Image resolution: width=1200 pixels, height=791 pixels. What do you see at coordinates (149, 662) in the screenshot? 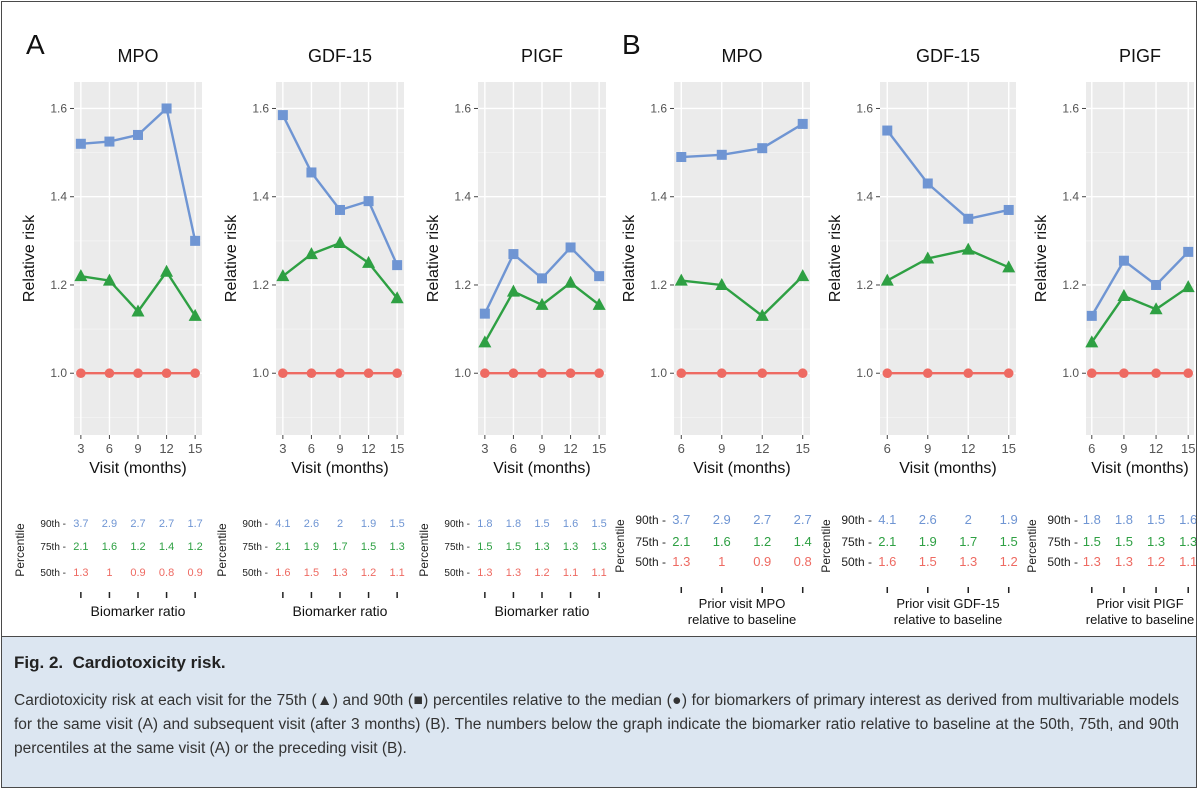
I see `caption-title-text: Cardiotoxicity risk.` at bounding box center [149, 662].